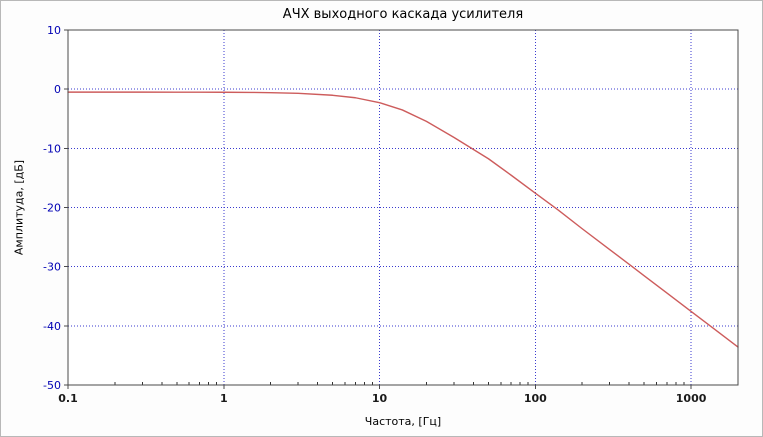 The width and height of the screenshot is (763, 437). I want to click on x-tick-label: 10, so click(380, 398).